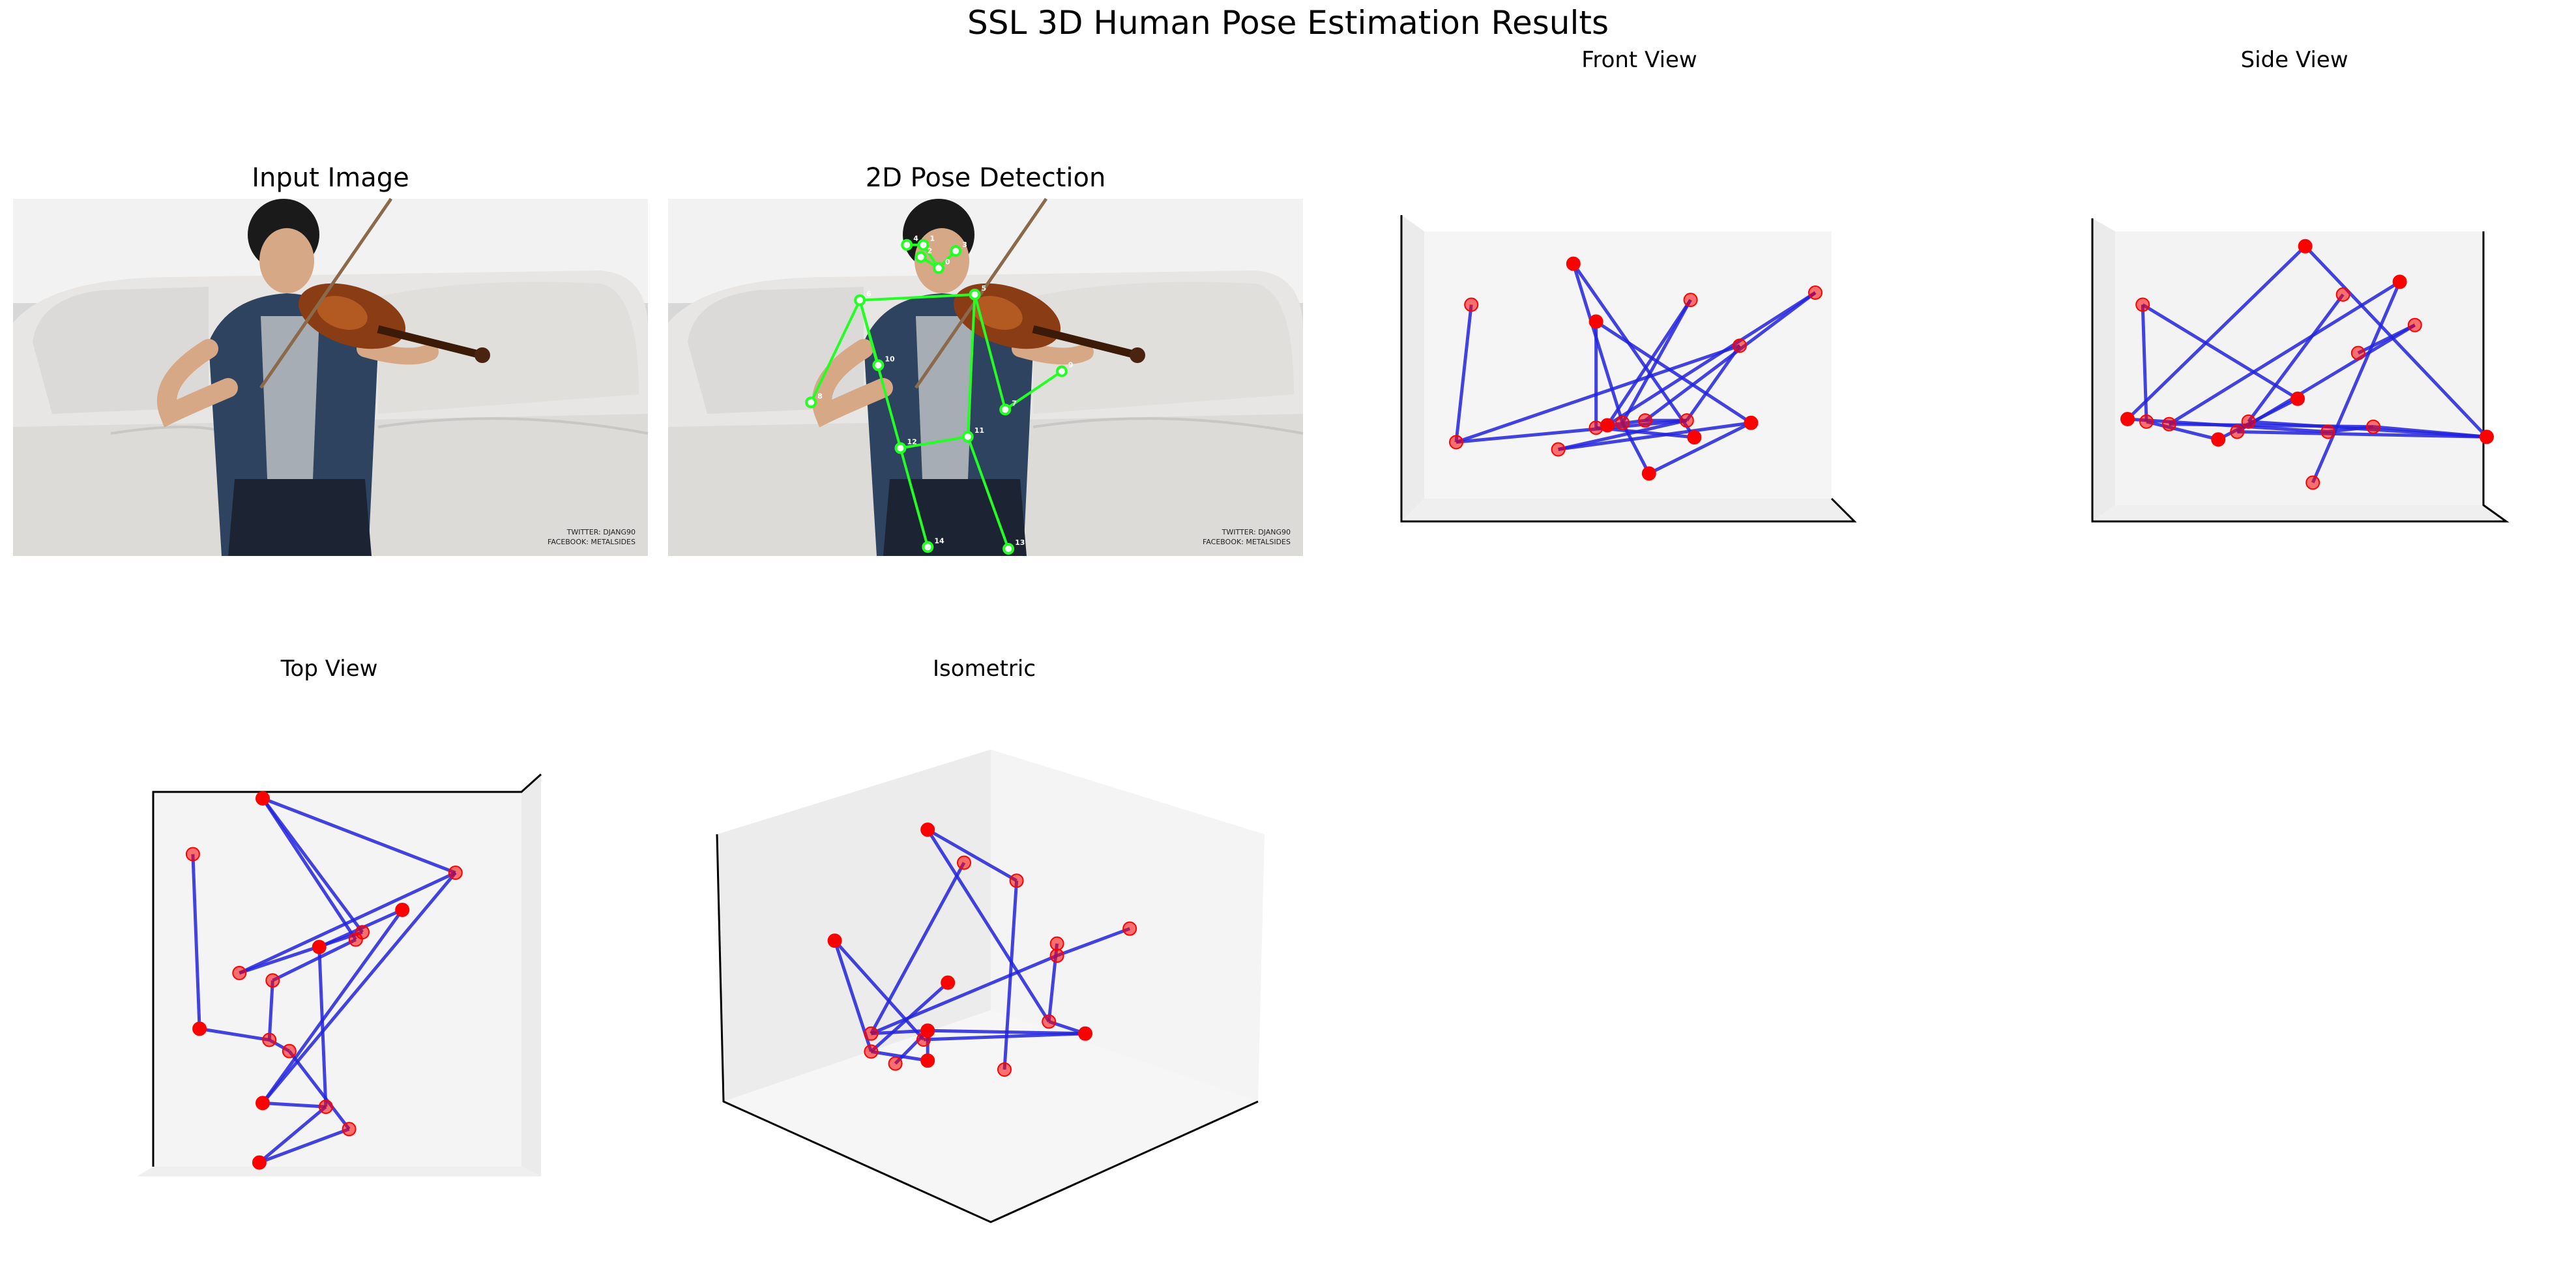 Image resolution: width=2576 pixels, height=1284 pixels. What do you see at coordinates (979, 430) in the screenshot?
I see `pose-2d-keypoint-label: 11` at bounding box center [979, 430].